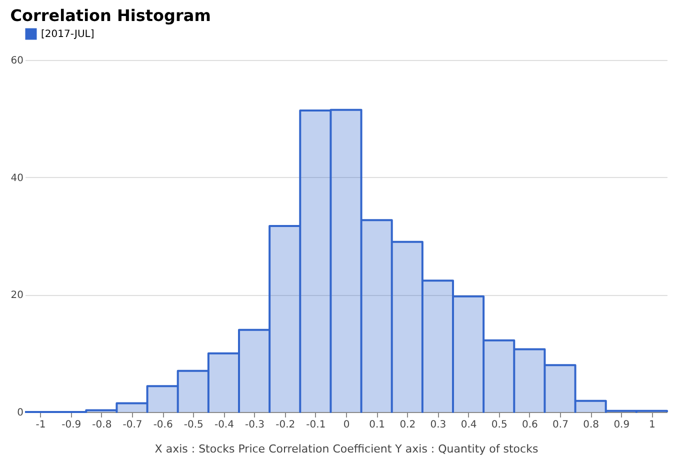 The height and width of the screenshot is (462, 680). What do you see at coordinates (346, 449) in the screenshot?
I see `x-axis-title: X axis : Stocks Price Correlation Coefficient Y axis : Quantity of stocks` at bounding box center [346, 449].